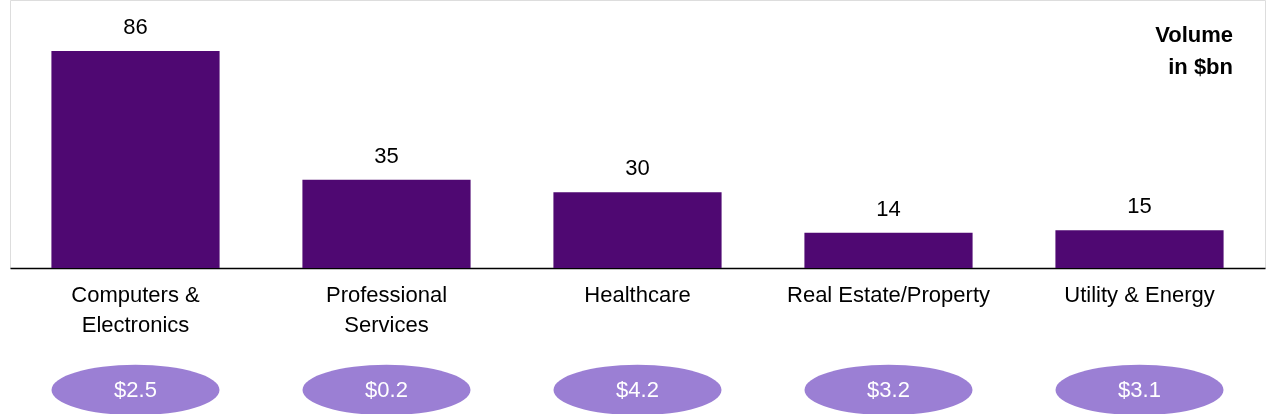 Image resolution: width=1273 pixels, height=414 pixels. Describe the element at coordinates (386, 155) in the screenshot. I see `data-label: 35` at that location.